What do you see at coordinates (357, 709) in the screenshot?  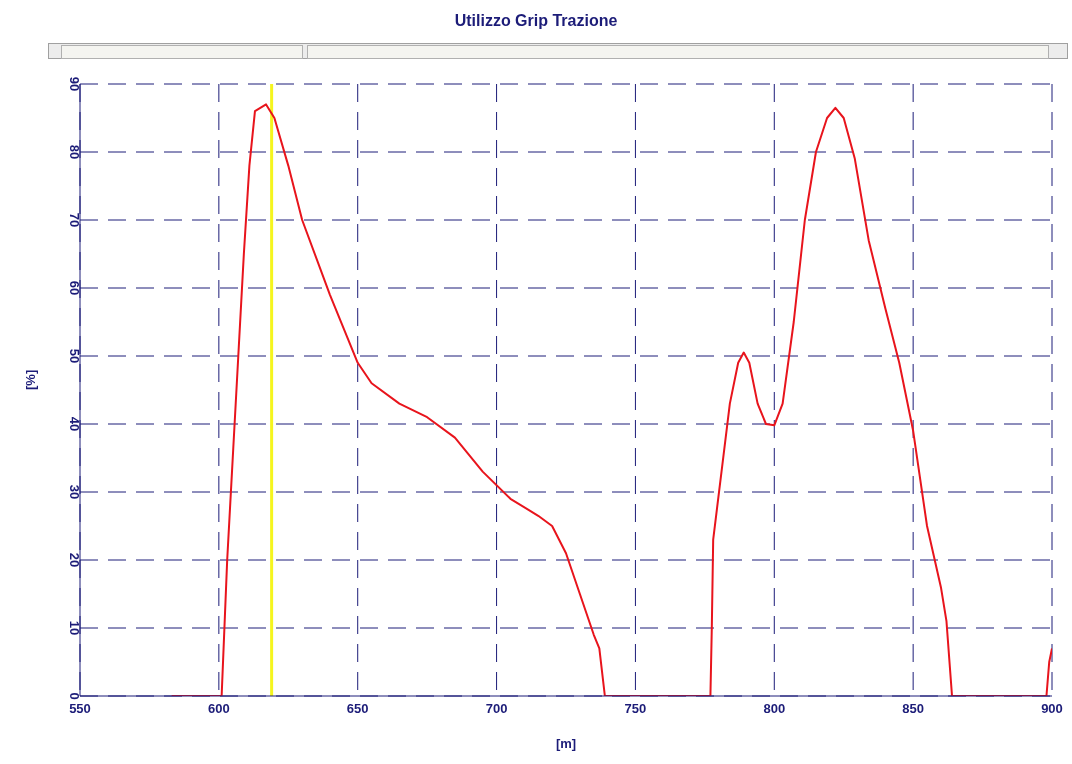 I see `x-tick-label: 650` at bounding box center [357, 709].